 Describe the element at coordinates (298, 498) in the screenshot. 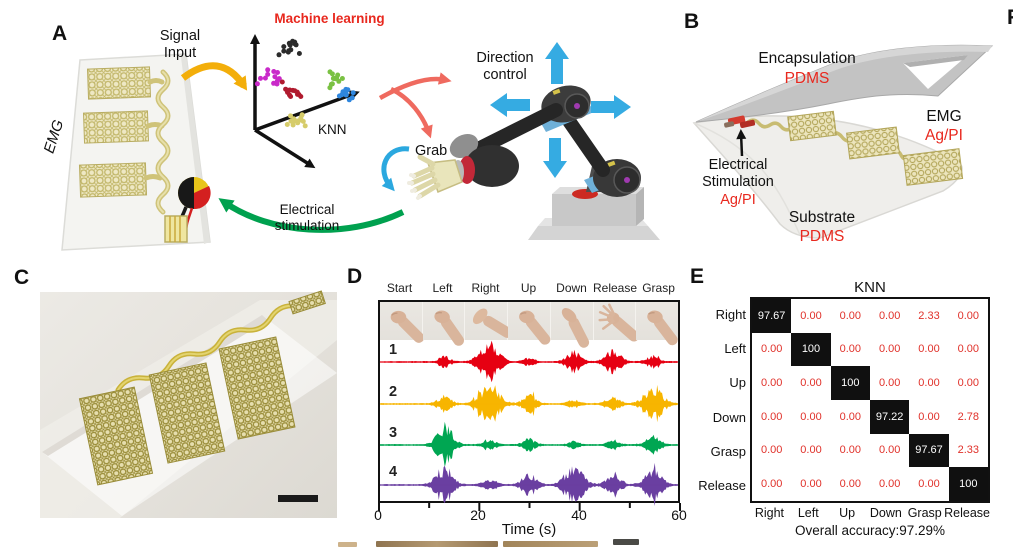

I see `scale-bar` at that location.